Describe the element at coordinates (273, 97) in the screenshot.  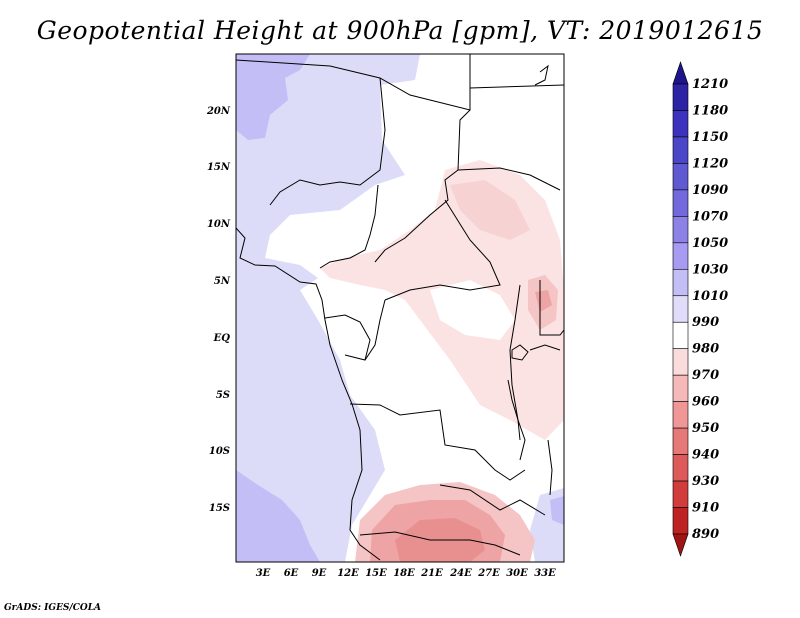
I see `shade-1030-north` at that location.